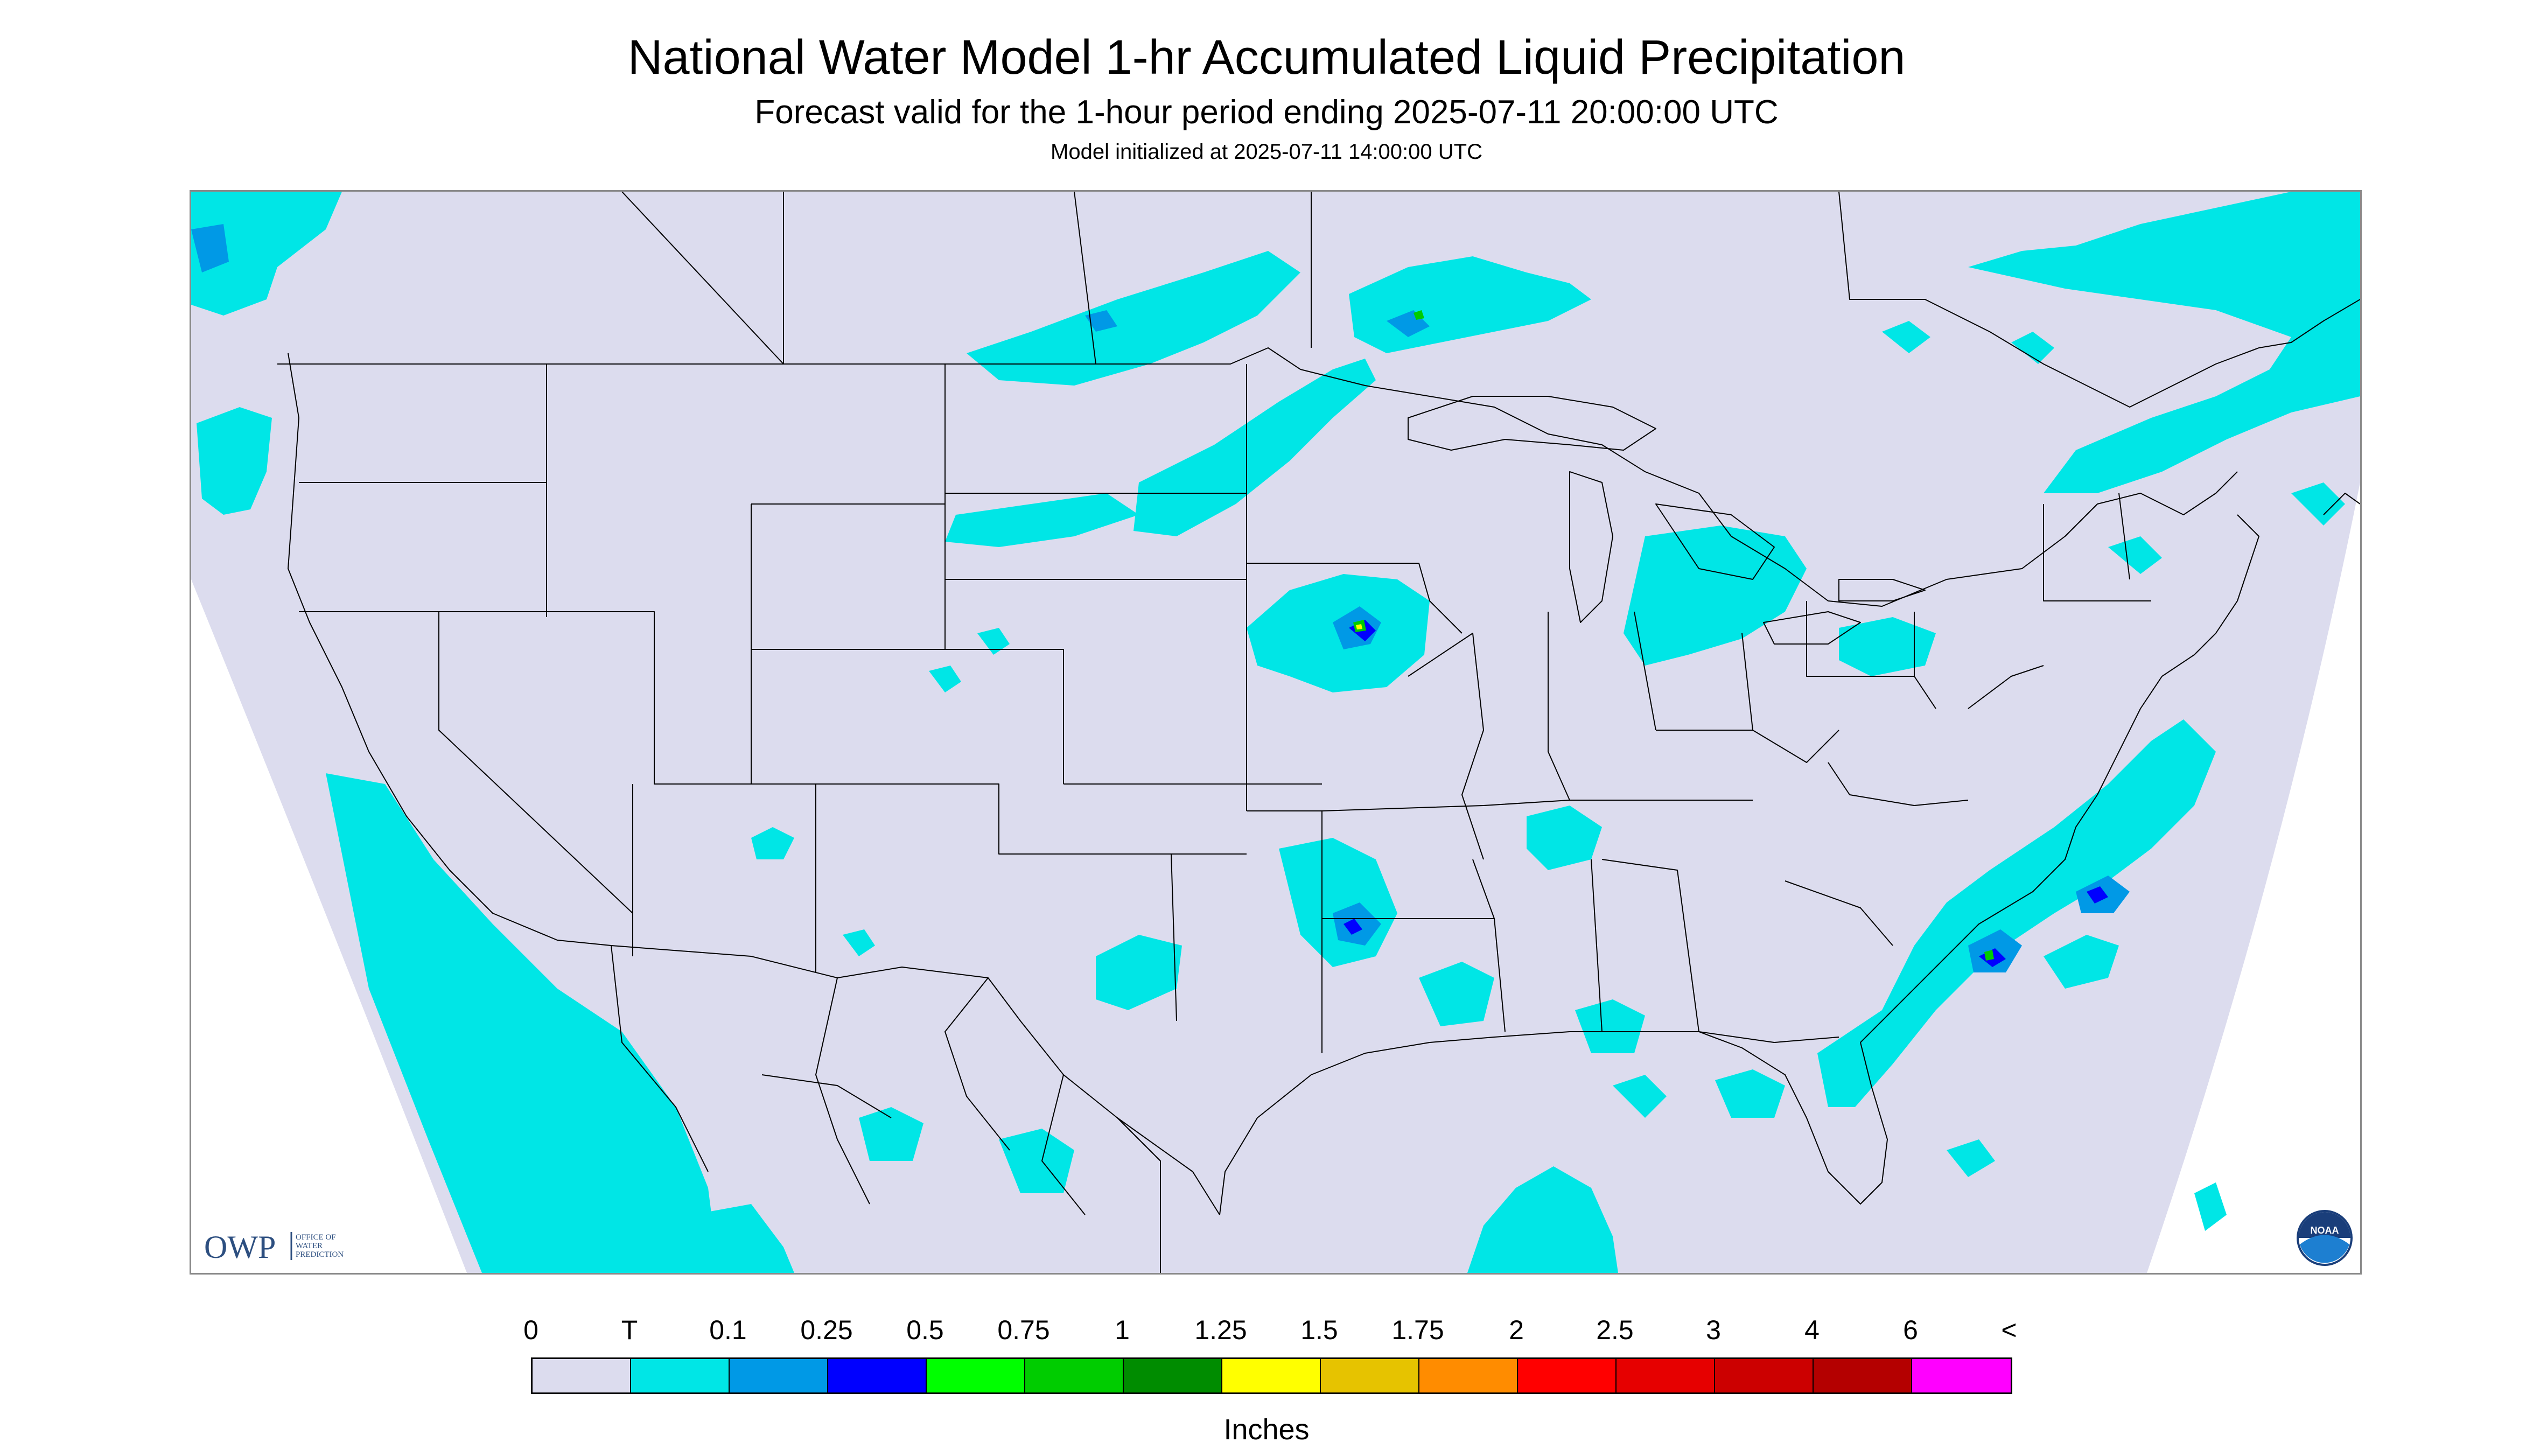 This screenshot has width=2533, height=1456. I want to click on legend-label: 1.75, so click(1418, 1330).